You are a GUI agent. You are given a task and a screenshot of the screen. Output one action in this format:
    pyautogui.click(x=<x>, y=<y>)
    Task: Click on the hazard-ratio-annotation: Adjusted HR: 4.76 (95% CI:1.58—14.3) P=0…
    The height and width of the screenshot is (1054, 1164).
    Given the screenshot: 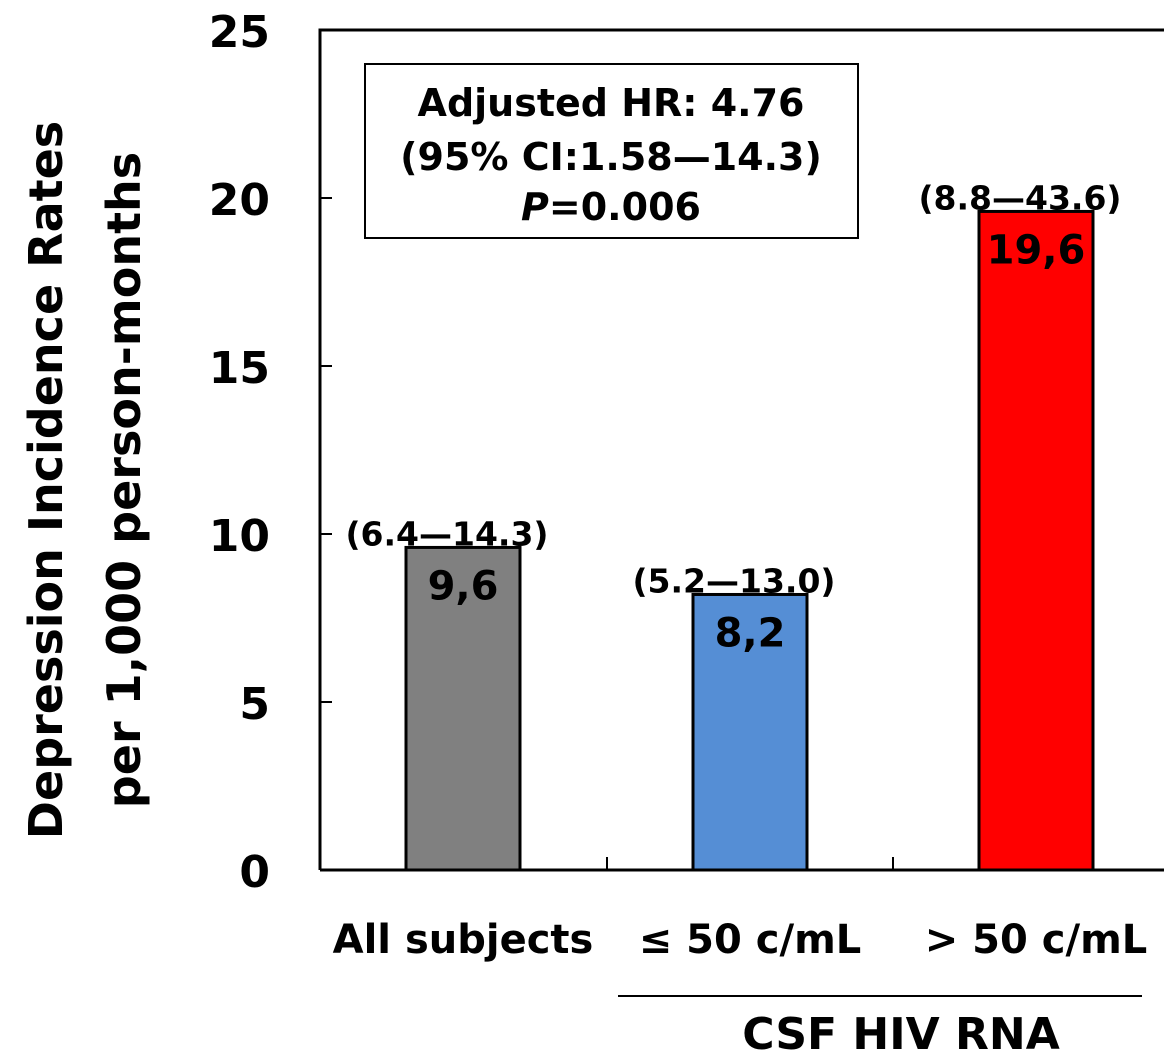 What is the action you would take?
    pyautogui.click(x=611, y=151)
    